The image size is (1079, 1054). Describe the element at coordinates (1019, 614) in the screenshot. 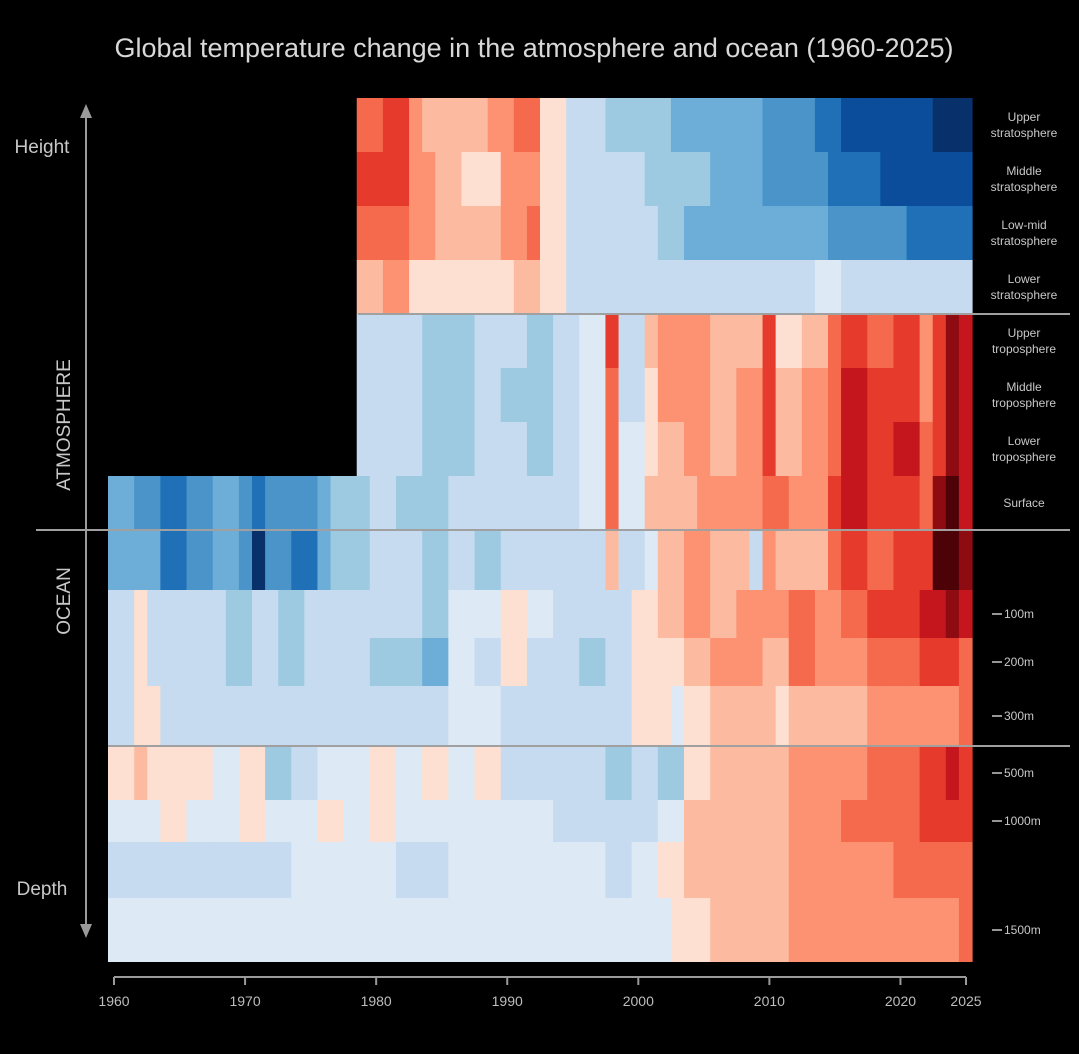

I see `depth-label: 100m` at that location.